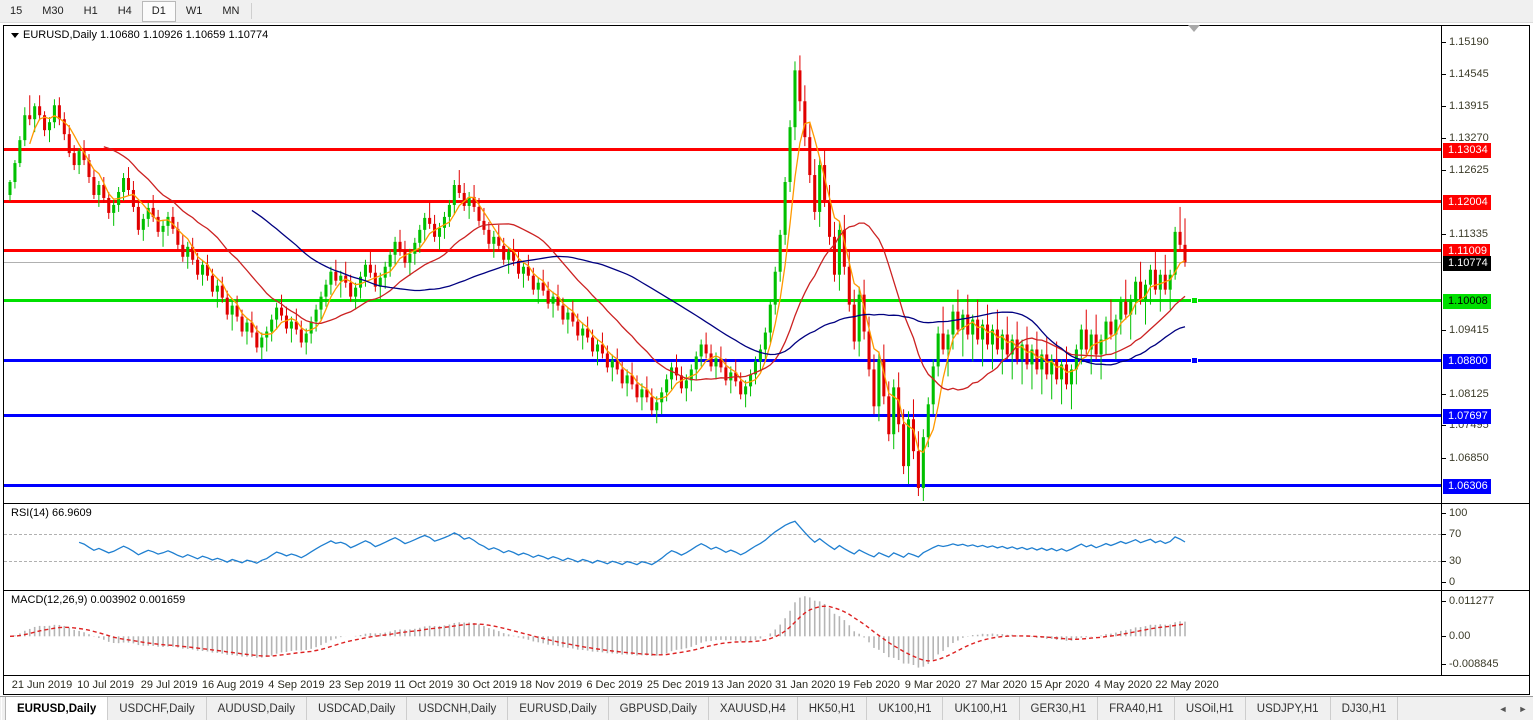 This screenshot has height=720, width=1533. I want to click on date-axis-label: 27 Mar 2020, so click(996, 685).